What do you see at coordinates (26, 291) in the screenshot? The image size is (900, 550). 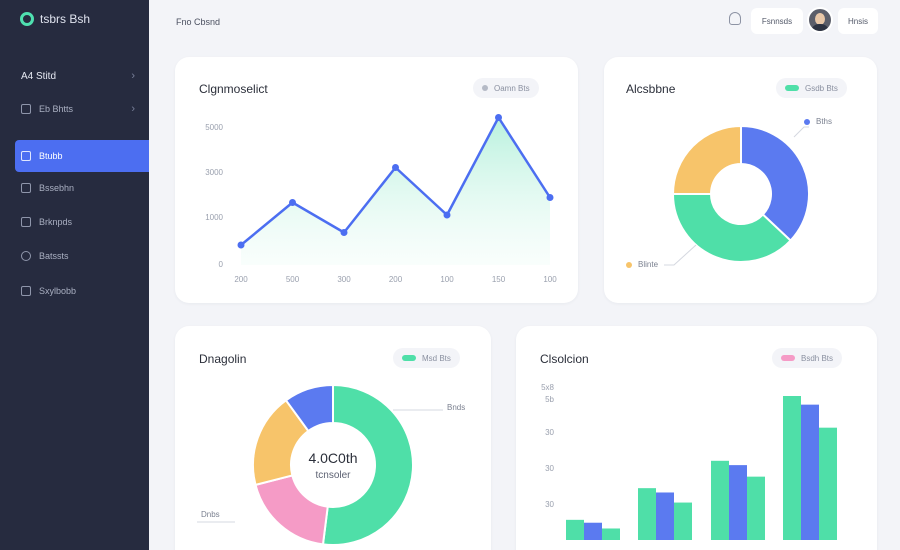 I see `shield-icon` at bounding box center [26, 291].